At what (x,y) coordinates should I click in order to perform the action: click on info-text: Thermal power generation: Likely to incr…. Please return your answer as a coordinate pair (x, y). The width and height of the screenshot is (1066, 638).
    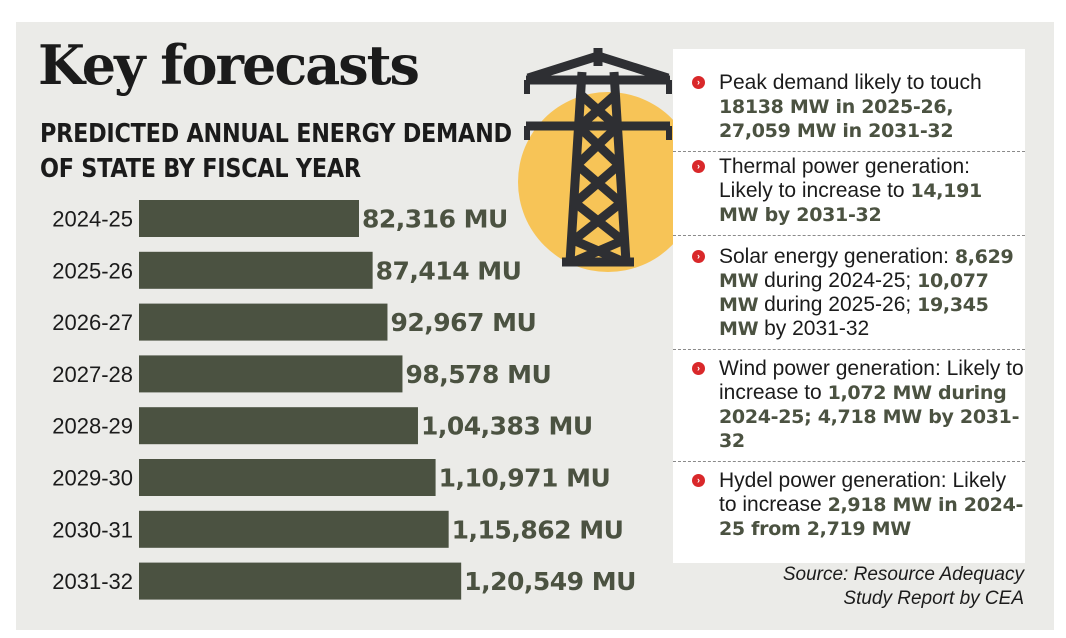
    Looking at the image, I should click on (844, 178).